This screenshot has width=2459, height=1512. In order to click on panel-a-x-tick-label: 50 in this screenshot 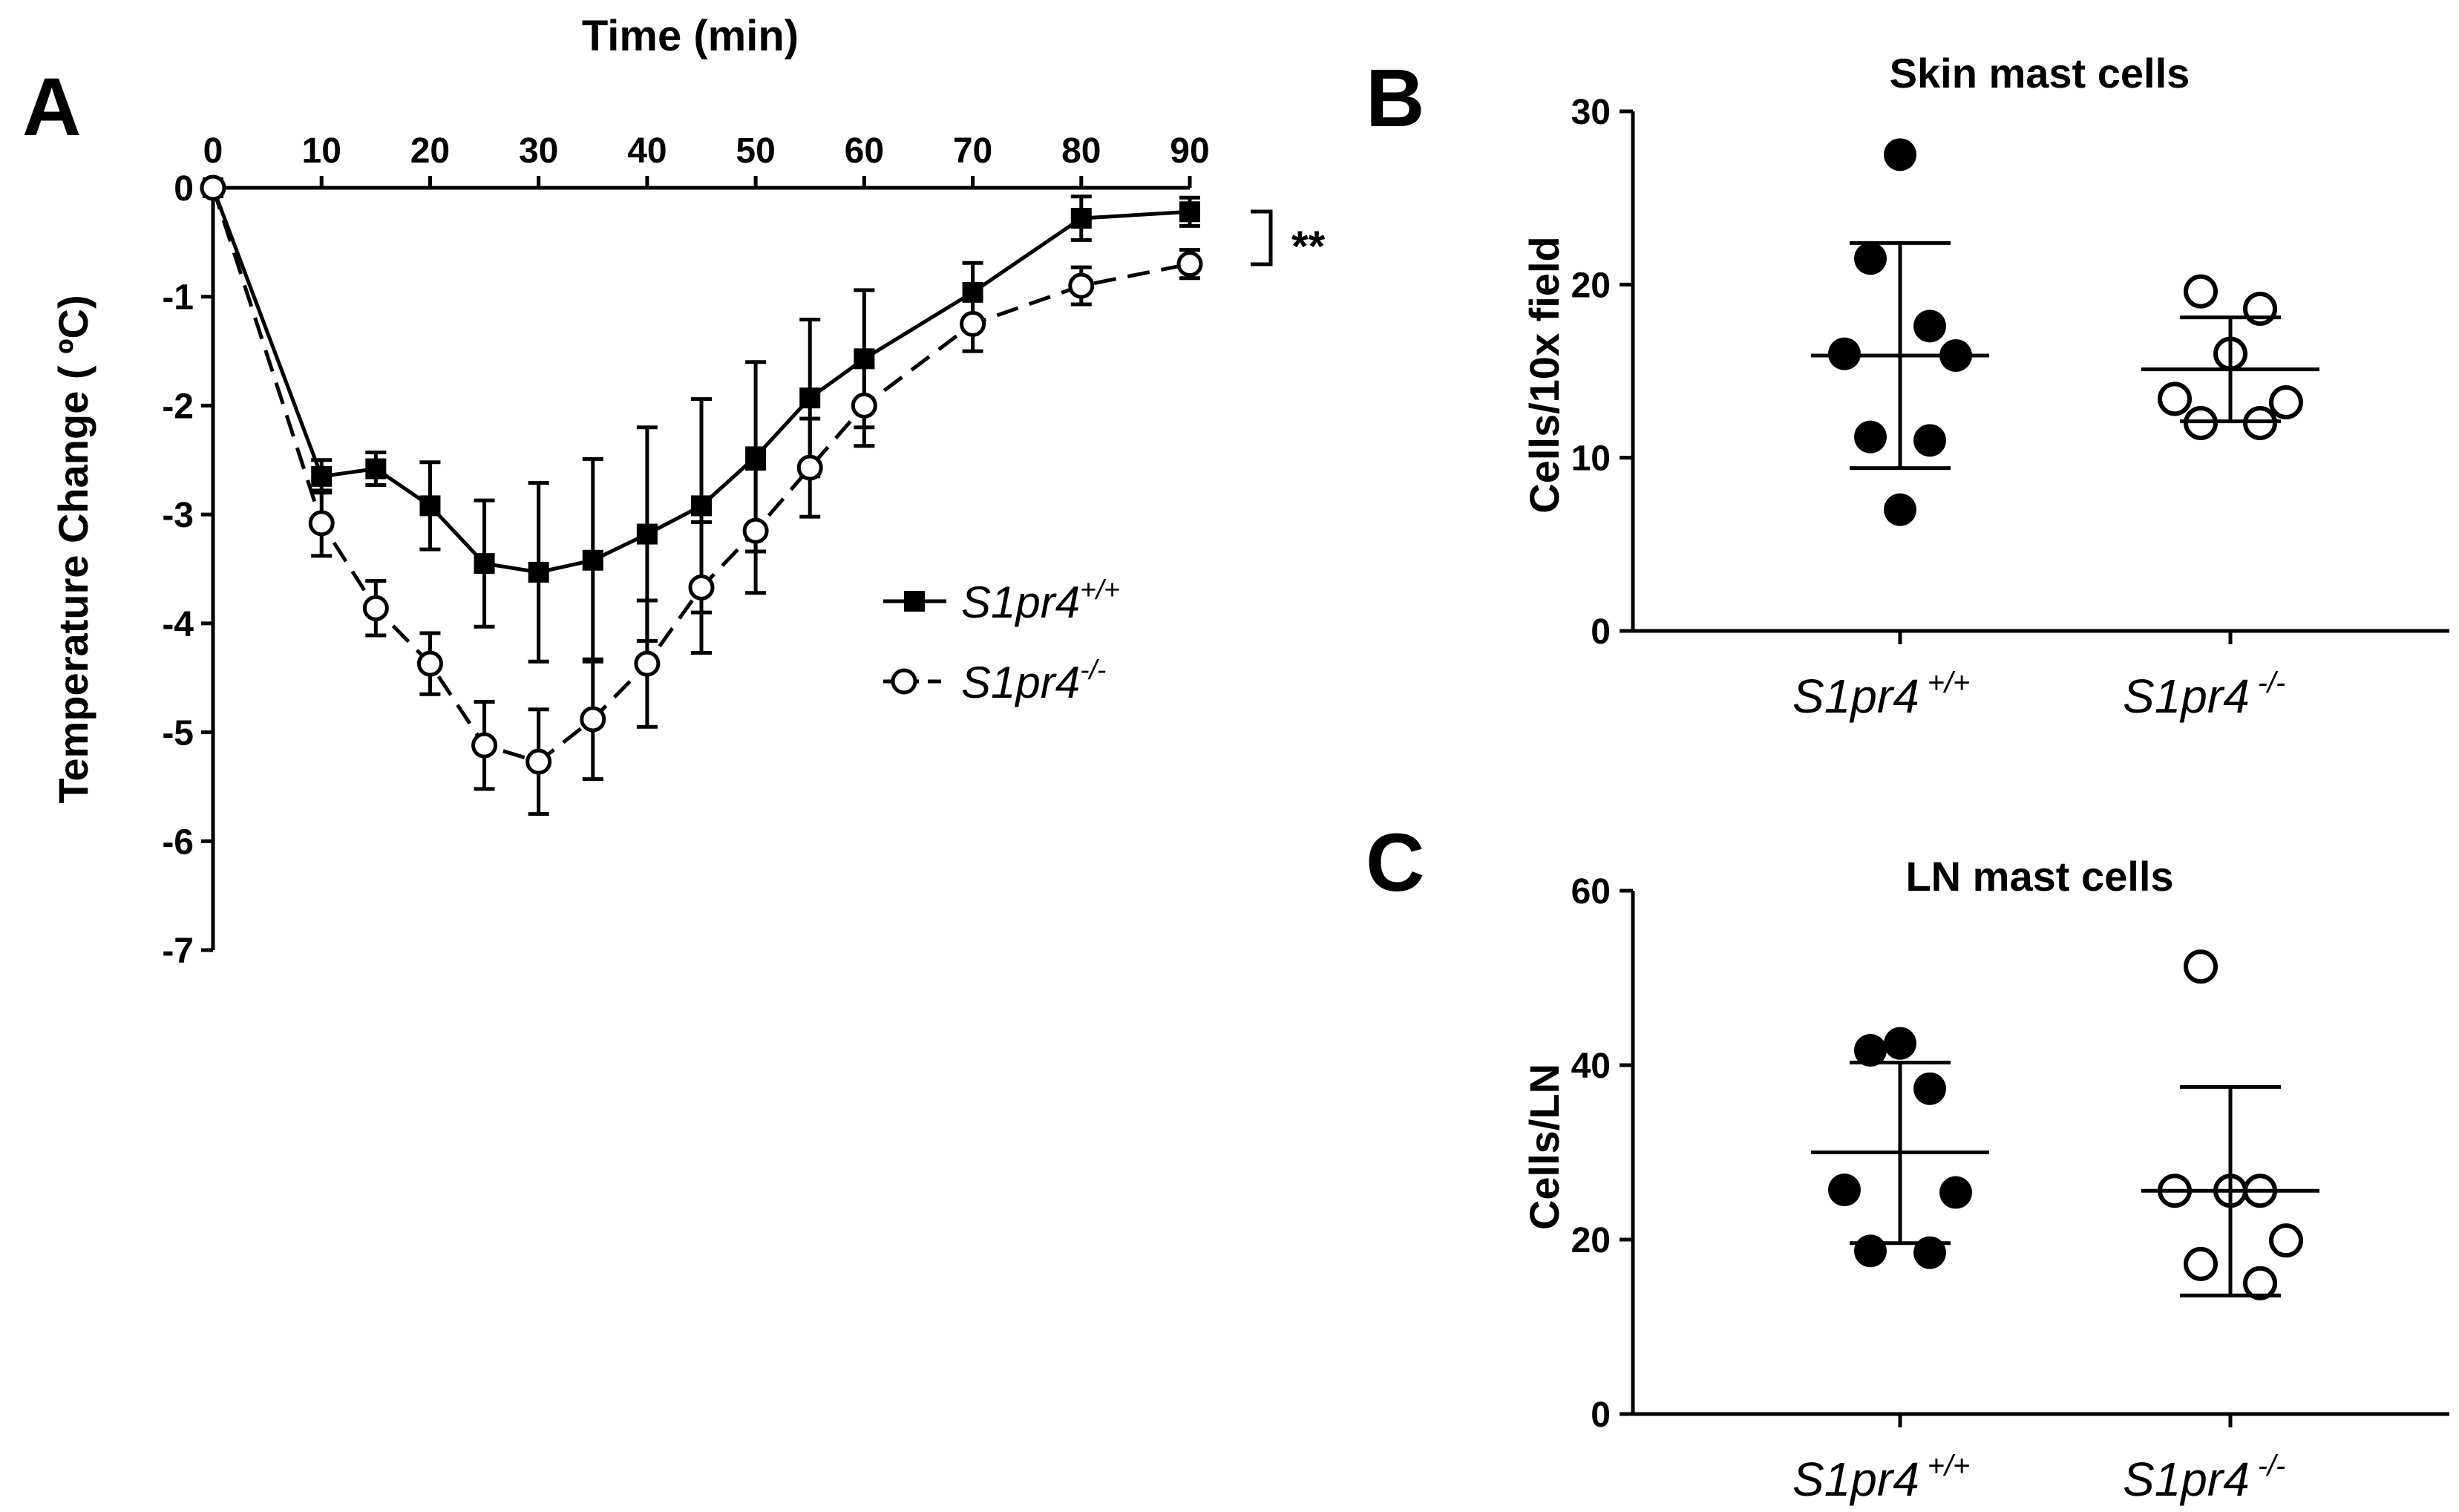, I will do `click(755, 151)`.